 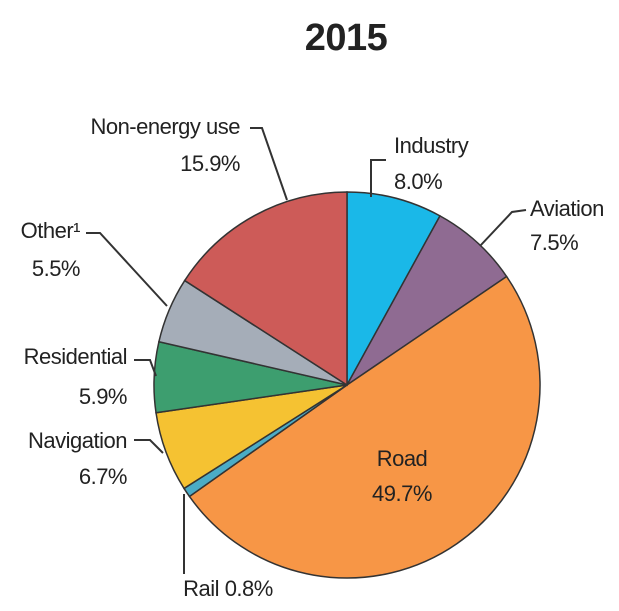 I want to click on category-label: Aviation, so click(x=567, y=208).